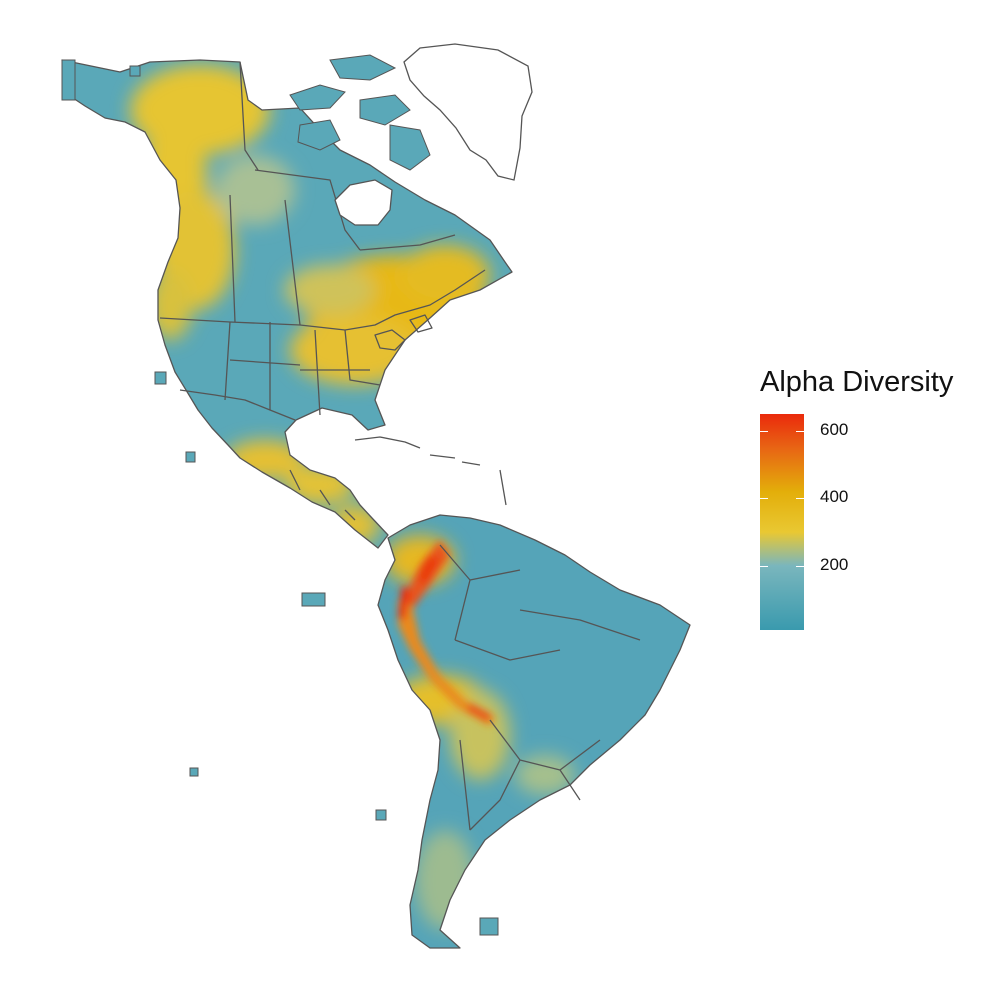 Image resolution: width=1000 pixels, height=1000 pixels. Describe the element at coordinates (322, 300) in the screenshot. I see `canada-us-border` at that location.